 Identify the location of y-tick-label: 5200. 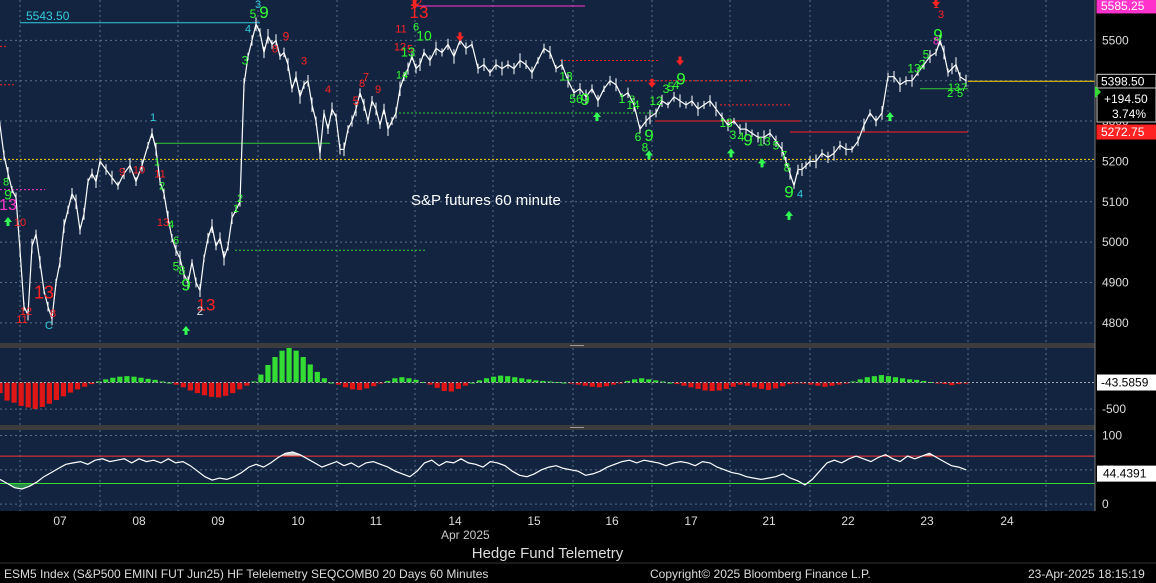
(1115, 161).